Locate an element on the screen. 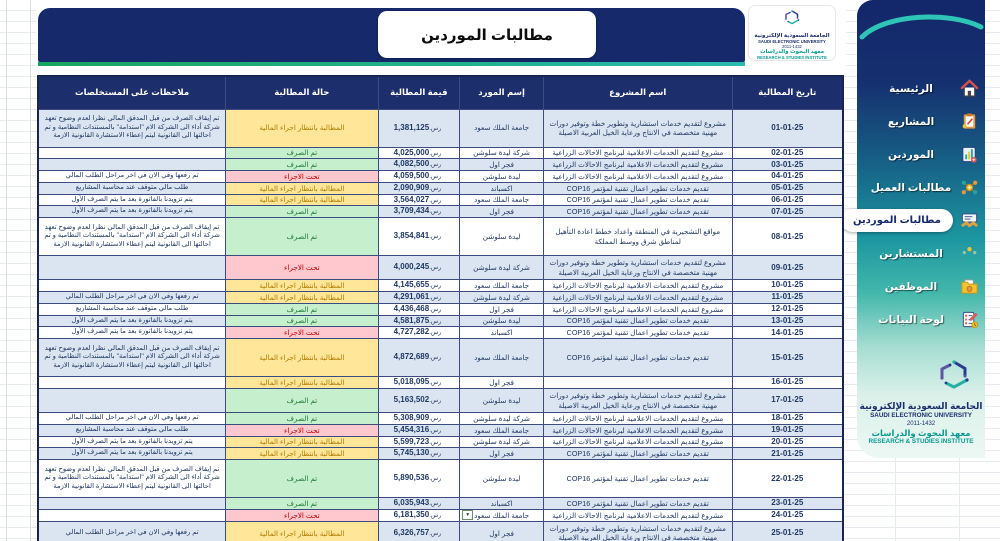 This screenshot has width=1000, height=541. cell-project-name is located at coordinates (637, 383).